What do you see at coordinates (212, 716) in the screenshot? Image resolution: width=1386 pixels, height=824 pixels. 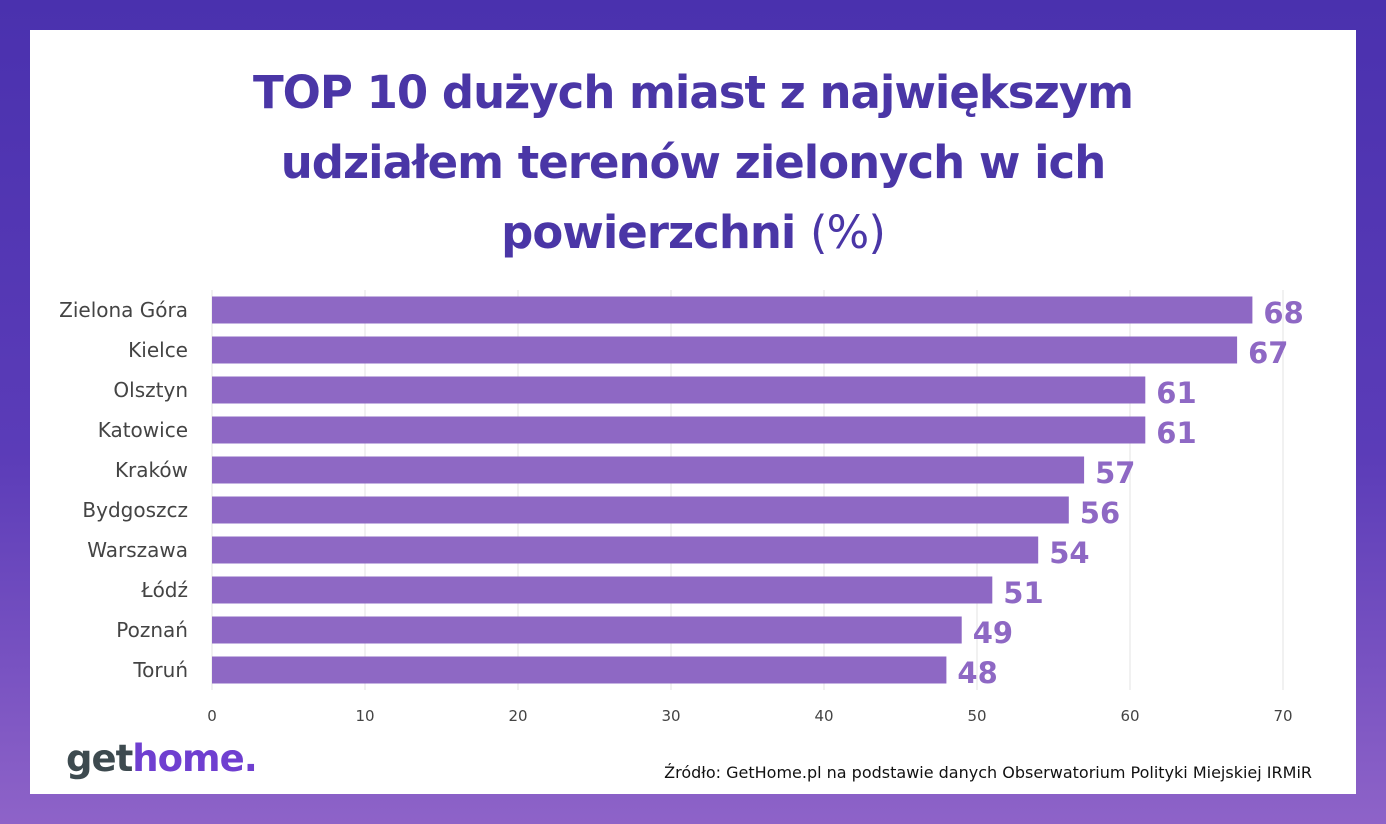 I see `x-tick-label-0: 0` at bounding box center [212, 716].